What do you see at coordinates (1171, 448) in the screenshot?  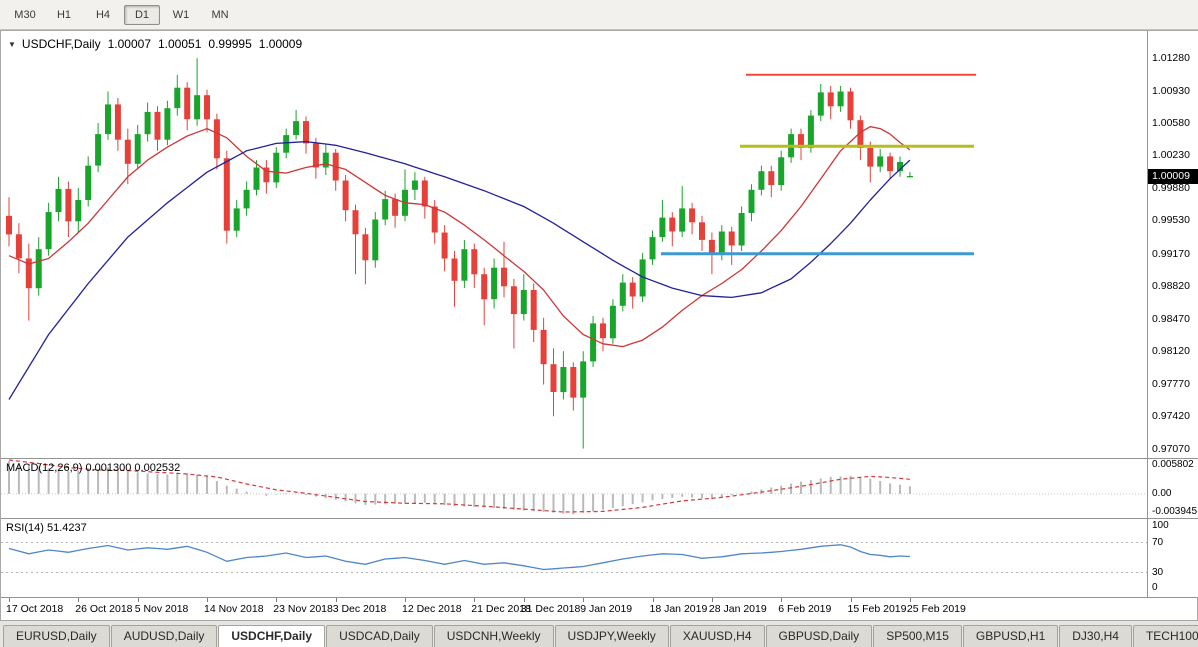 I see `price-scale-label: 0.97070` at bounding box center [1171, 448].